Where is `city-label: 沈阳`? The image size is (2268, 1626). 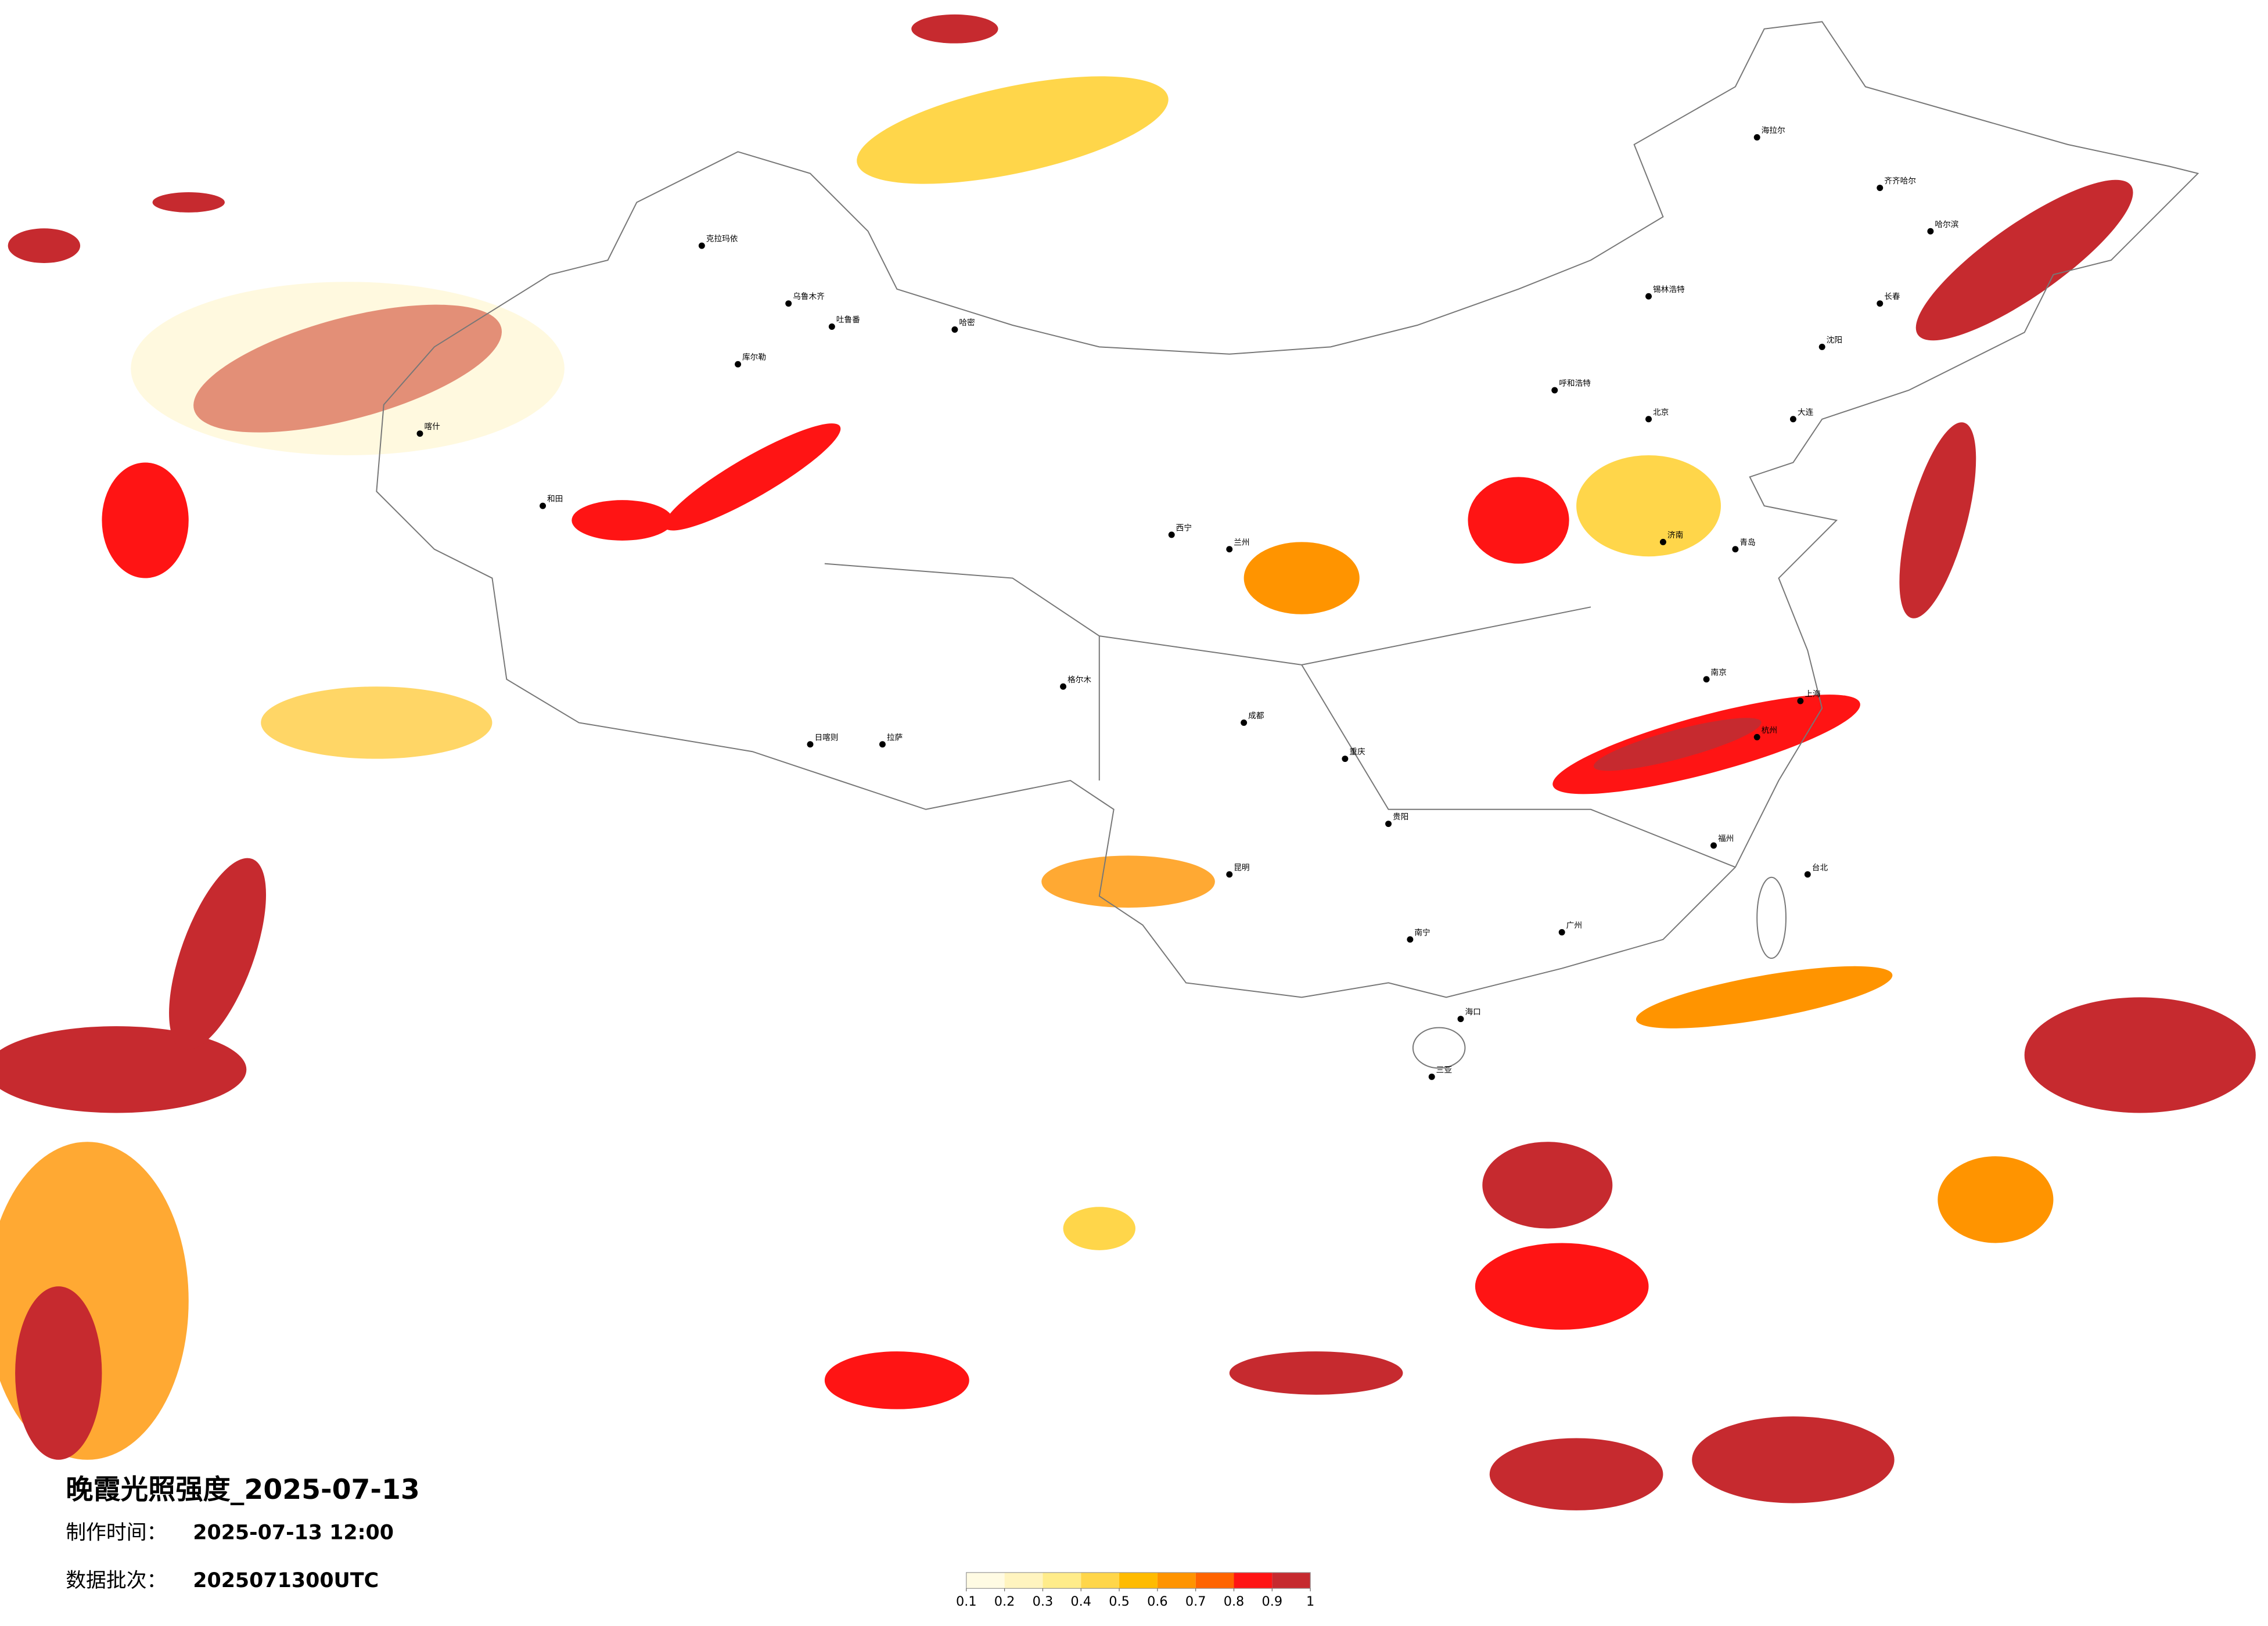 city-label: 沈阳 is located at coordinates (1834, 340).